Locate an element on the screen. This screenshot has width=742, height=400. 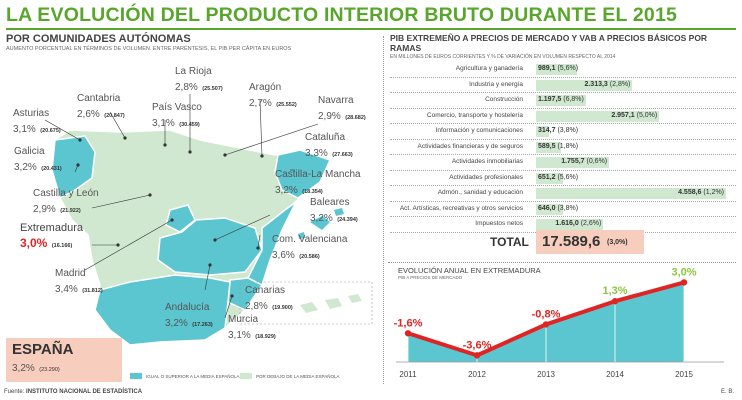
region-name: Castilla y León is located at coordinates (66, 193).